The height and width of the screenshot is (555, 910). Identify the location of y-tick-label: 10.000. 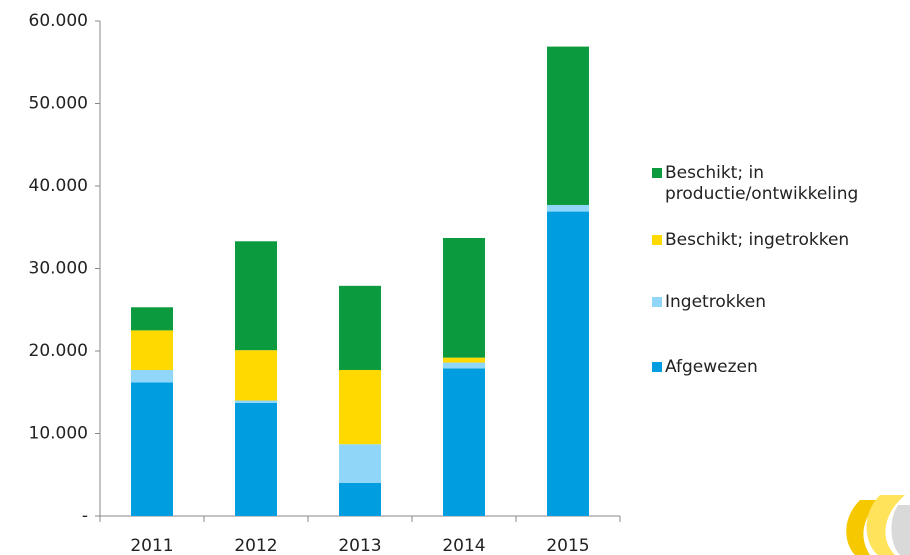
(58, 434).